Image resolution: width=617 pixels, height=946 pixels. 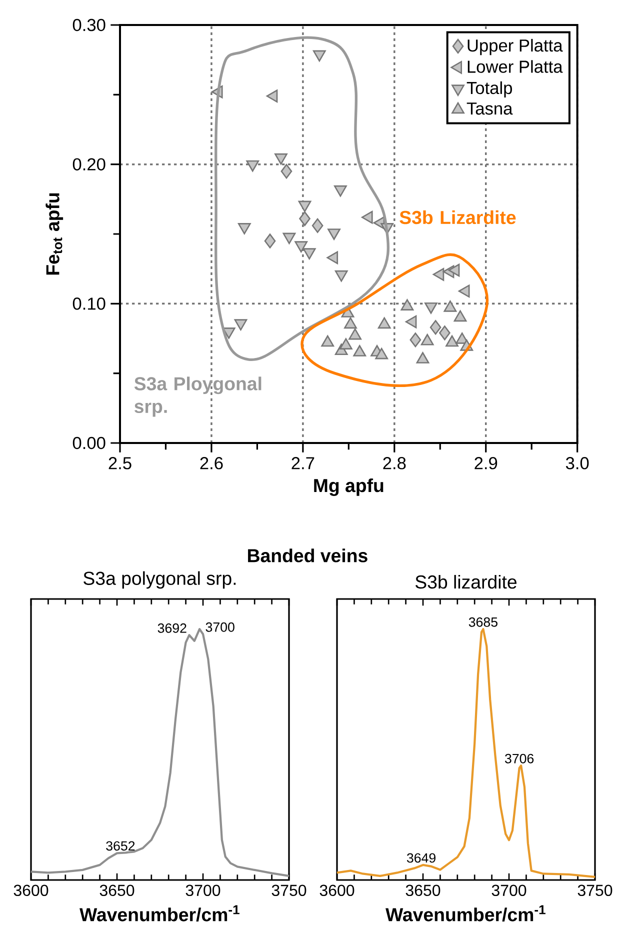 What do you see at coordinates (211, 463) in the screenshot?
I see `x-tick-label: 2.6` at bounding box center [211, 463].